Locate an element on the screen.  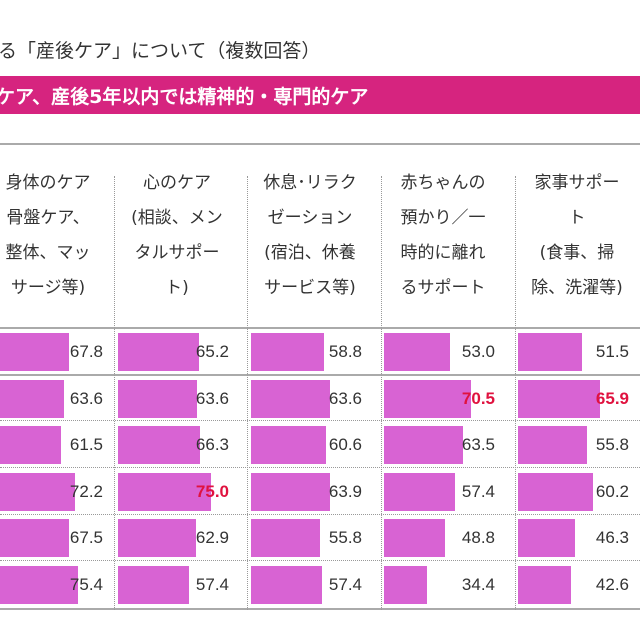
value-label: 65.9 is located at coordinates (612, 398).